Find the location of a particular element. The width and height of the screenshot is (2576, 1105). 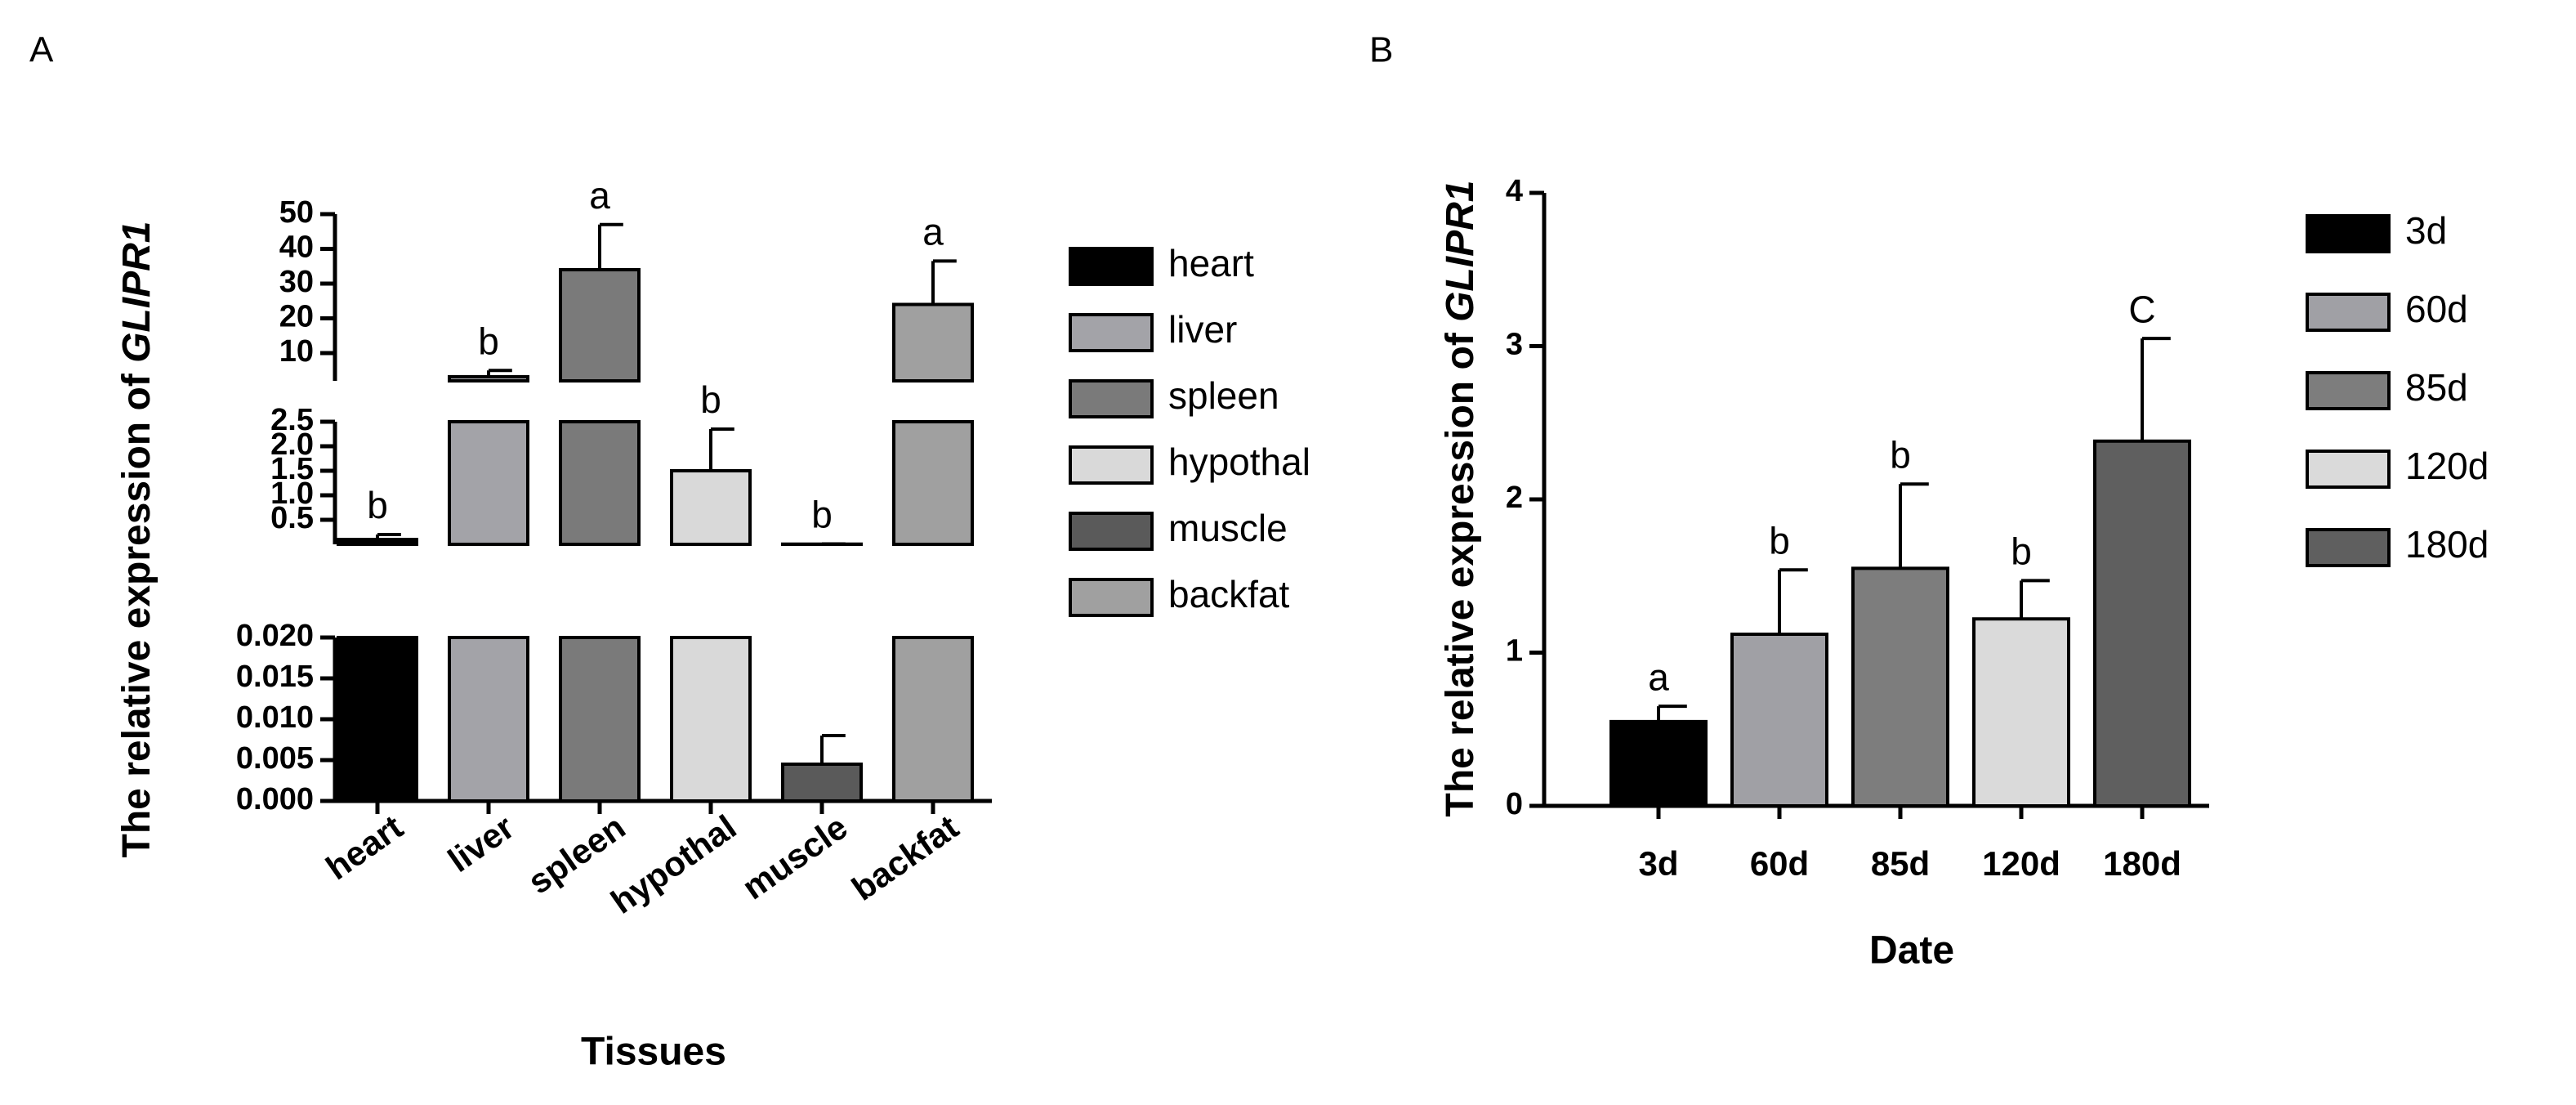

x-tick-label: 85d is located at coordinates (1901, 863).